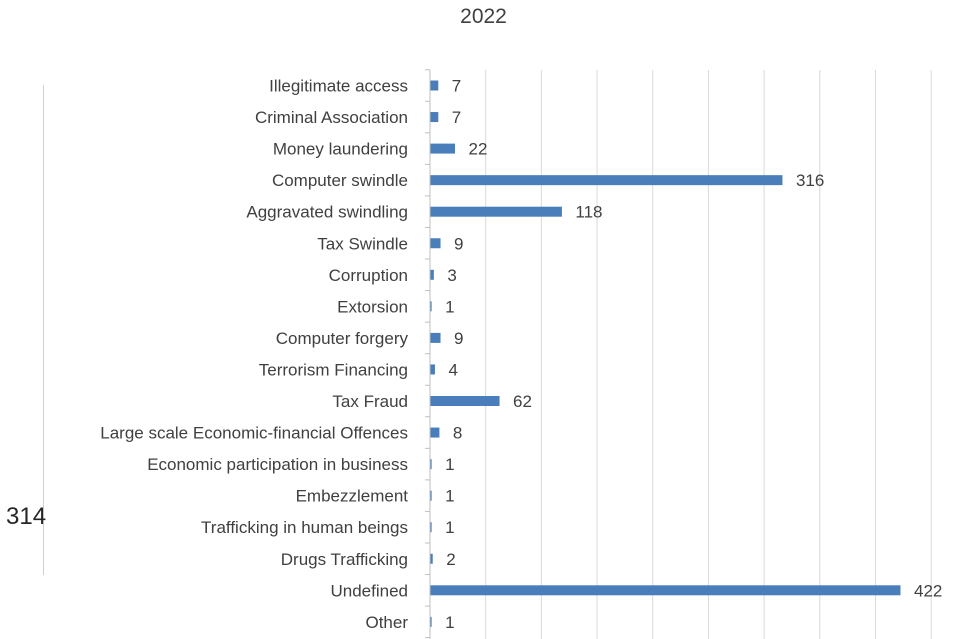 This screenshot has height=639, width=967. I want to click on chart-title: 2022, so click(483, 16).